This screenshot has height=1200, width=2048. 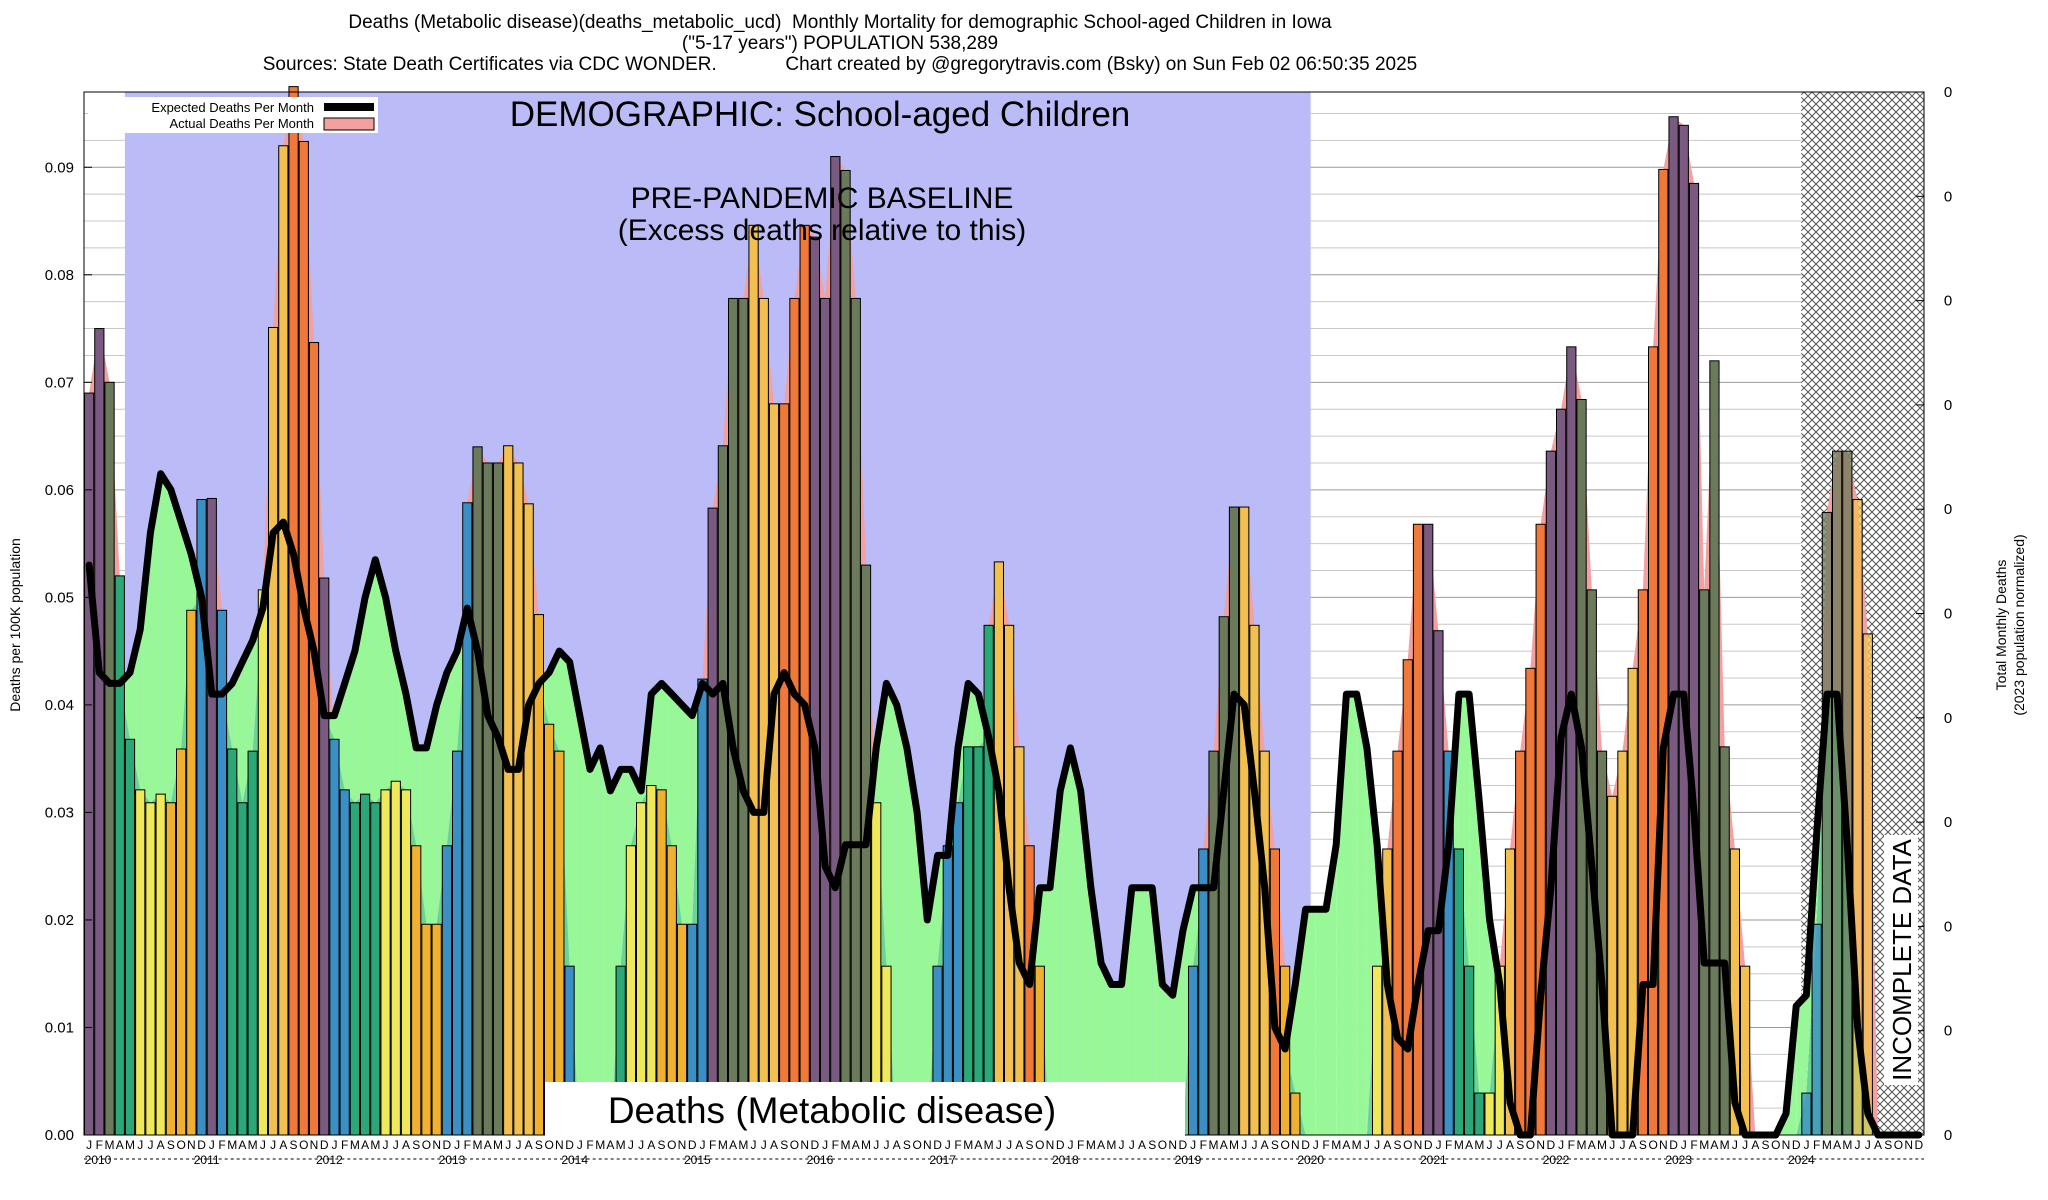 I want to click on year-label: 2015, so click(x=697, y=1160).